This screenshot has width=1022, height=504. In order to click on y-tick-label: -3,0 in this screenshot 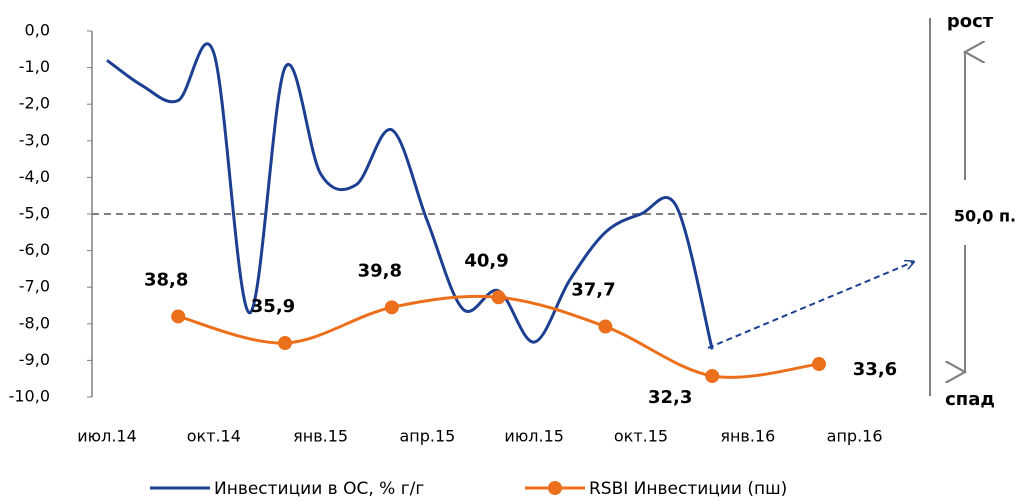, I will do `click(34, 139)`.